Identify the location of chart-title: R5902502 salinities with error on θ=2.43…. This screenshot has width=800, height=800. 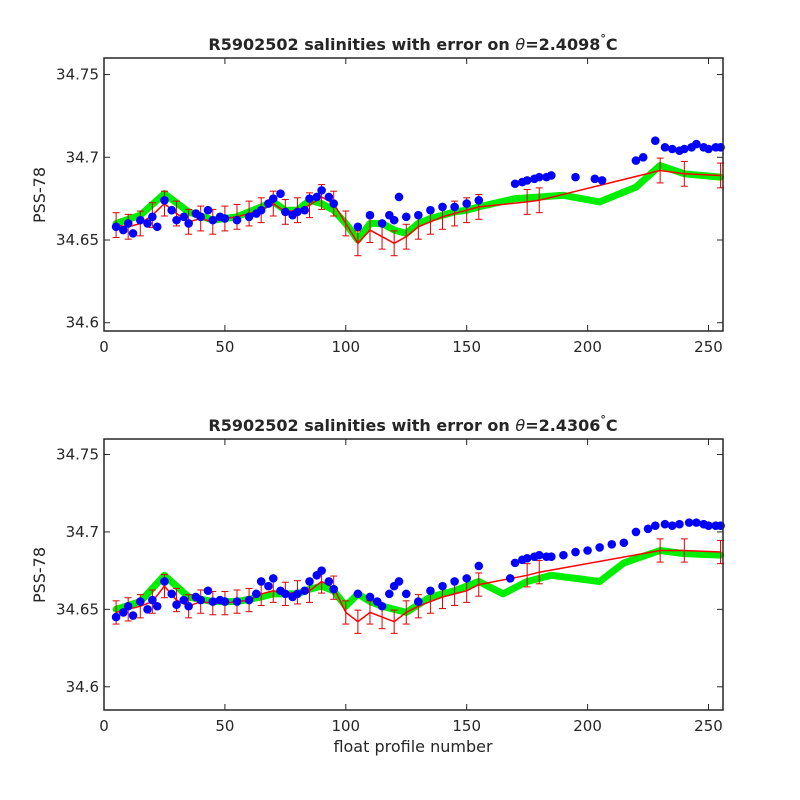
(412, 424).